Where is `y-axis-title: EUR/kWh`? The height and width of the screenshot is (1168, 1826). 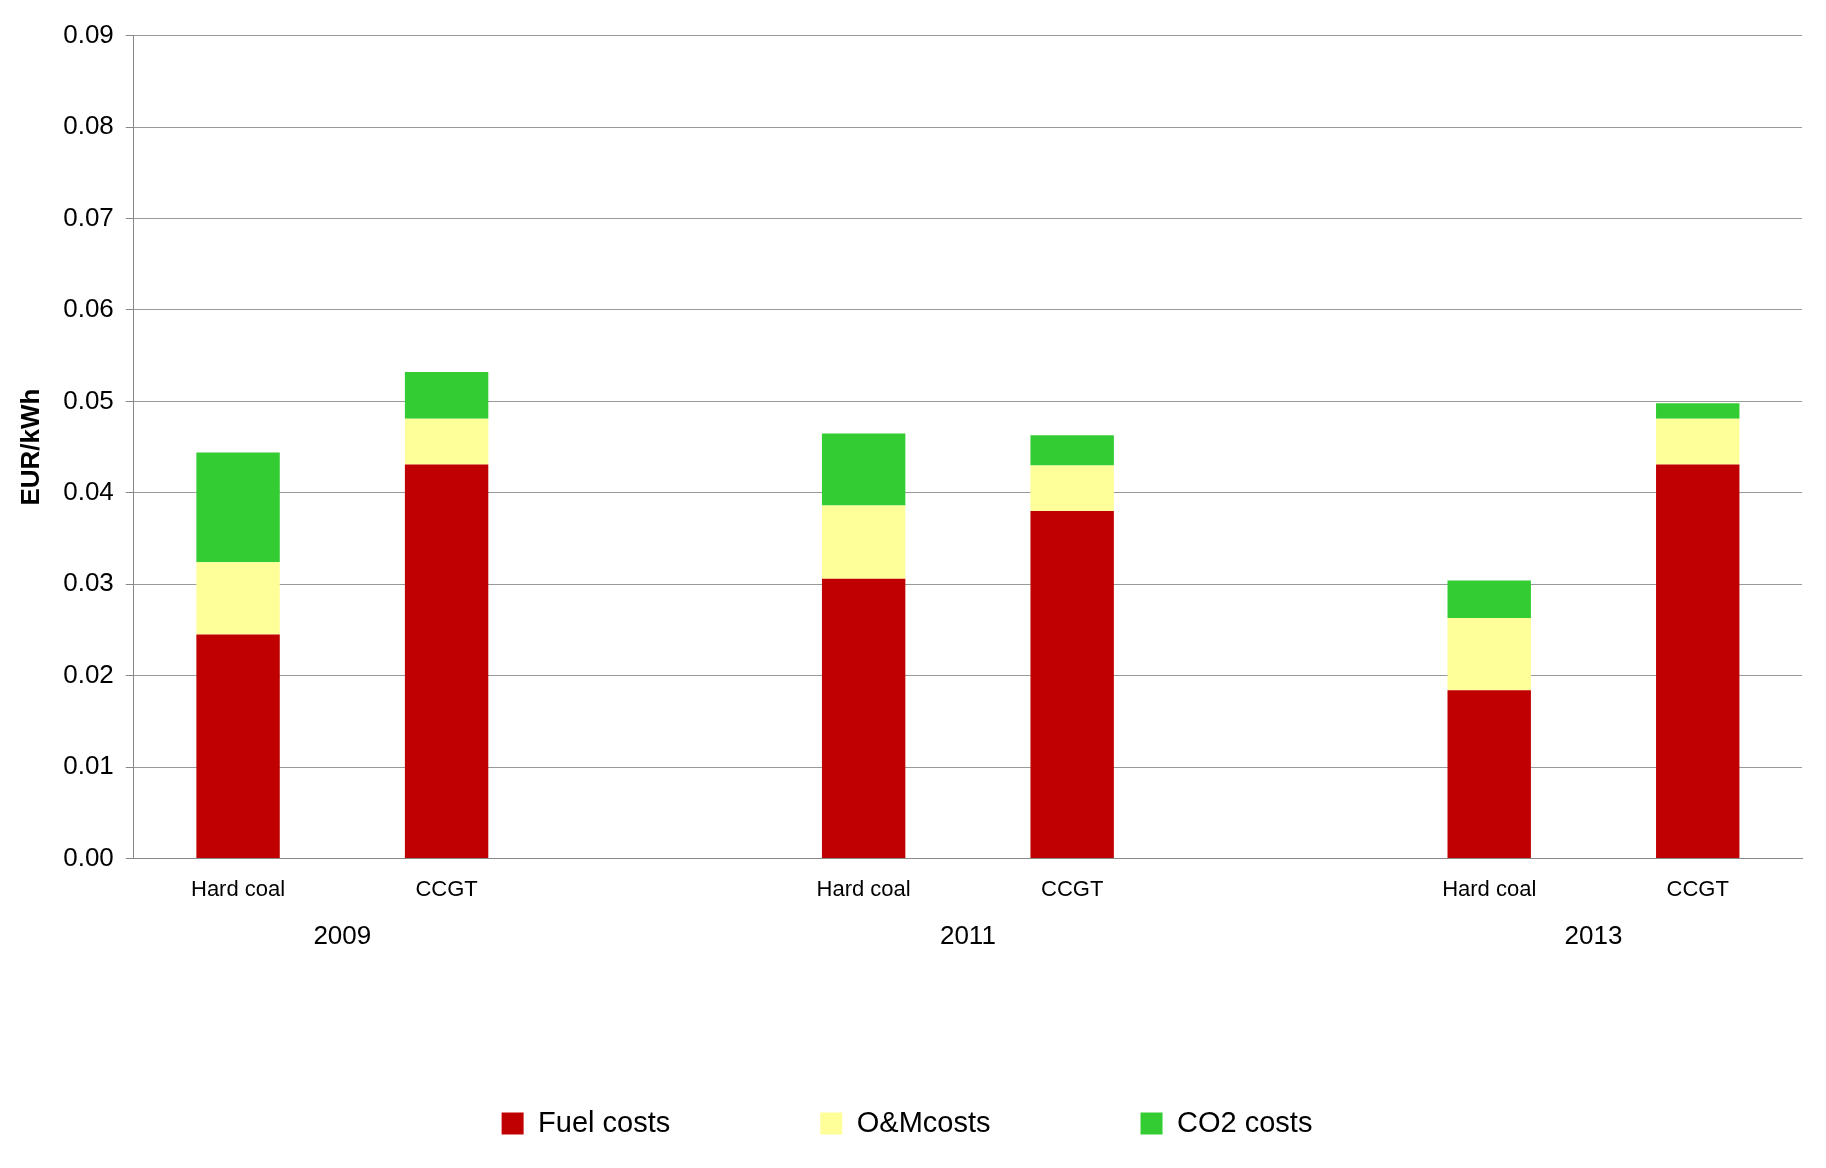 y-axis-title: EUR/kWh is located at coordinates (29, 447).